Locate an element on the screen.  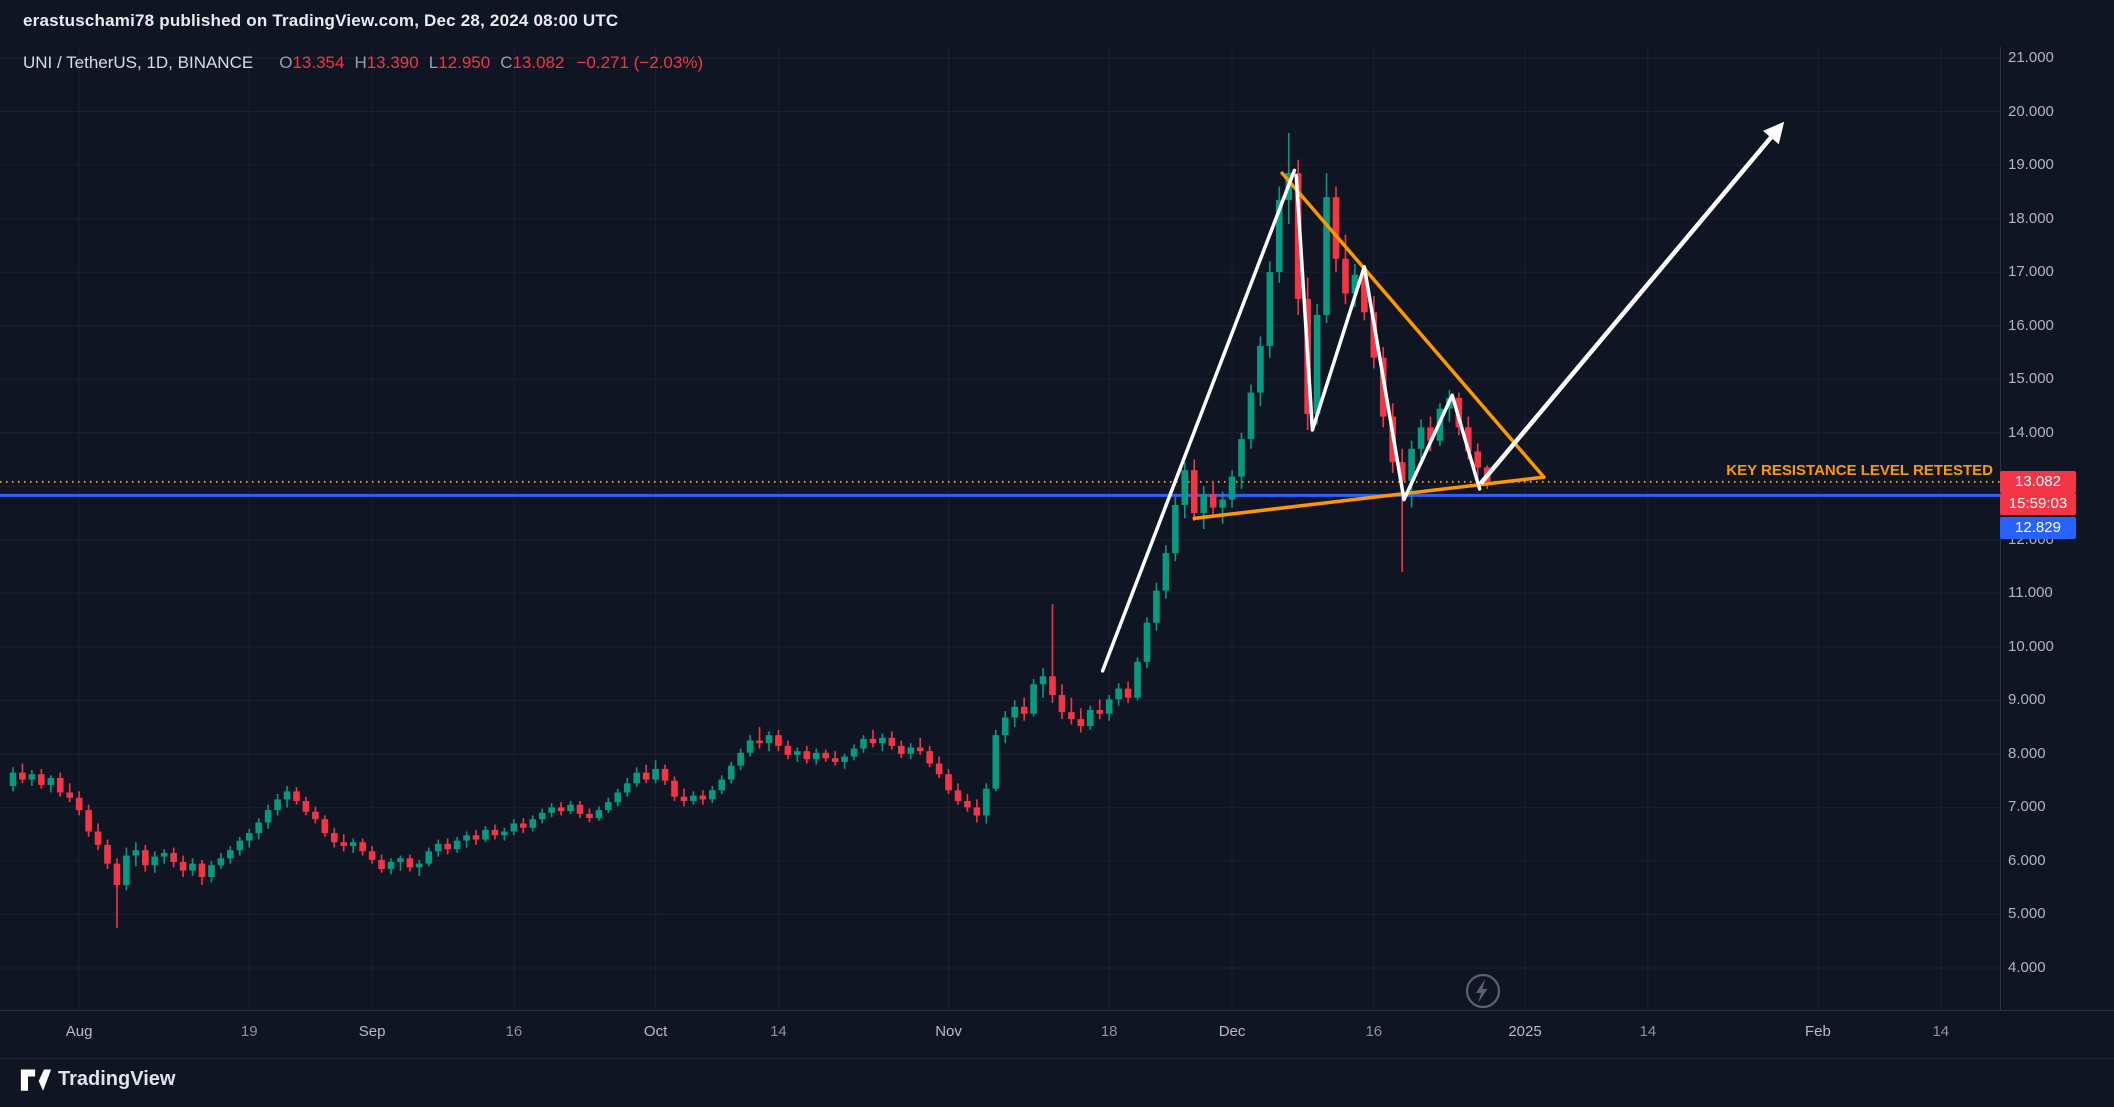
price-tick-label: 17.000 is located at coordinates (2031, 272).